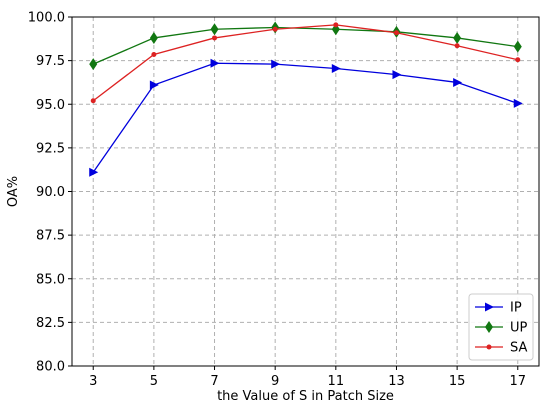 This screenshot has height=414, width=550. I want to click on y-tick-label: 90.0, so click(50, 192).